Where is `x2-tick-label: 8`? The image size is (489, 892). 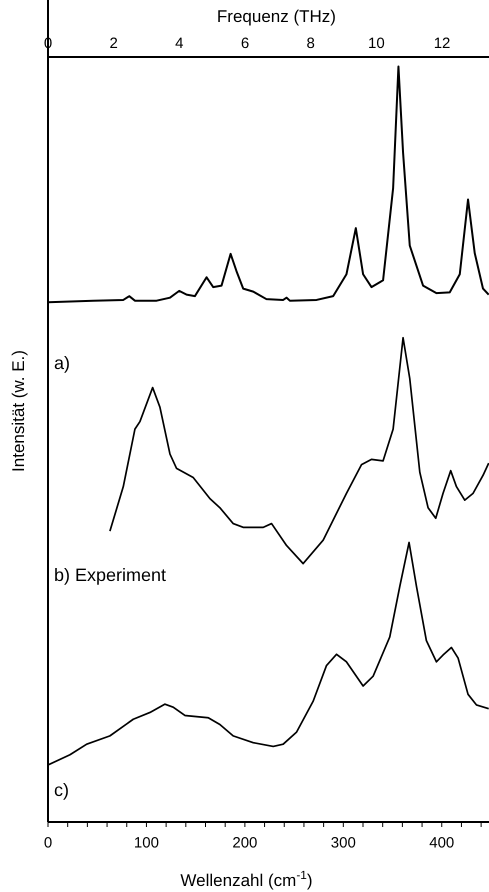 x2-tick-label: 8 is located at coordinates (310, 43).